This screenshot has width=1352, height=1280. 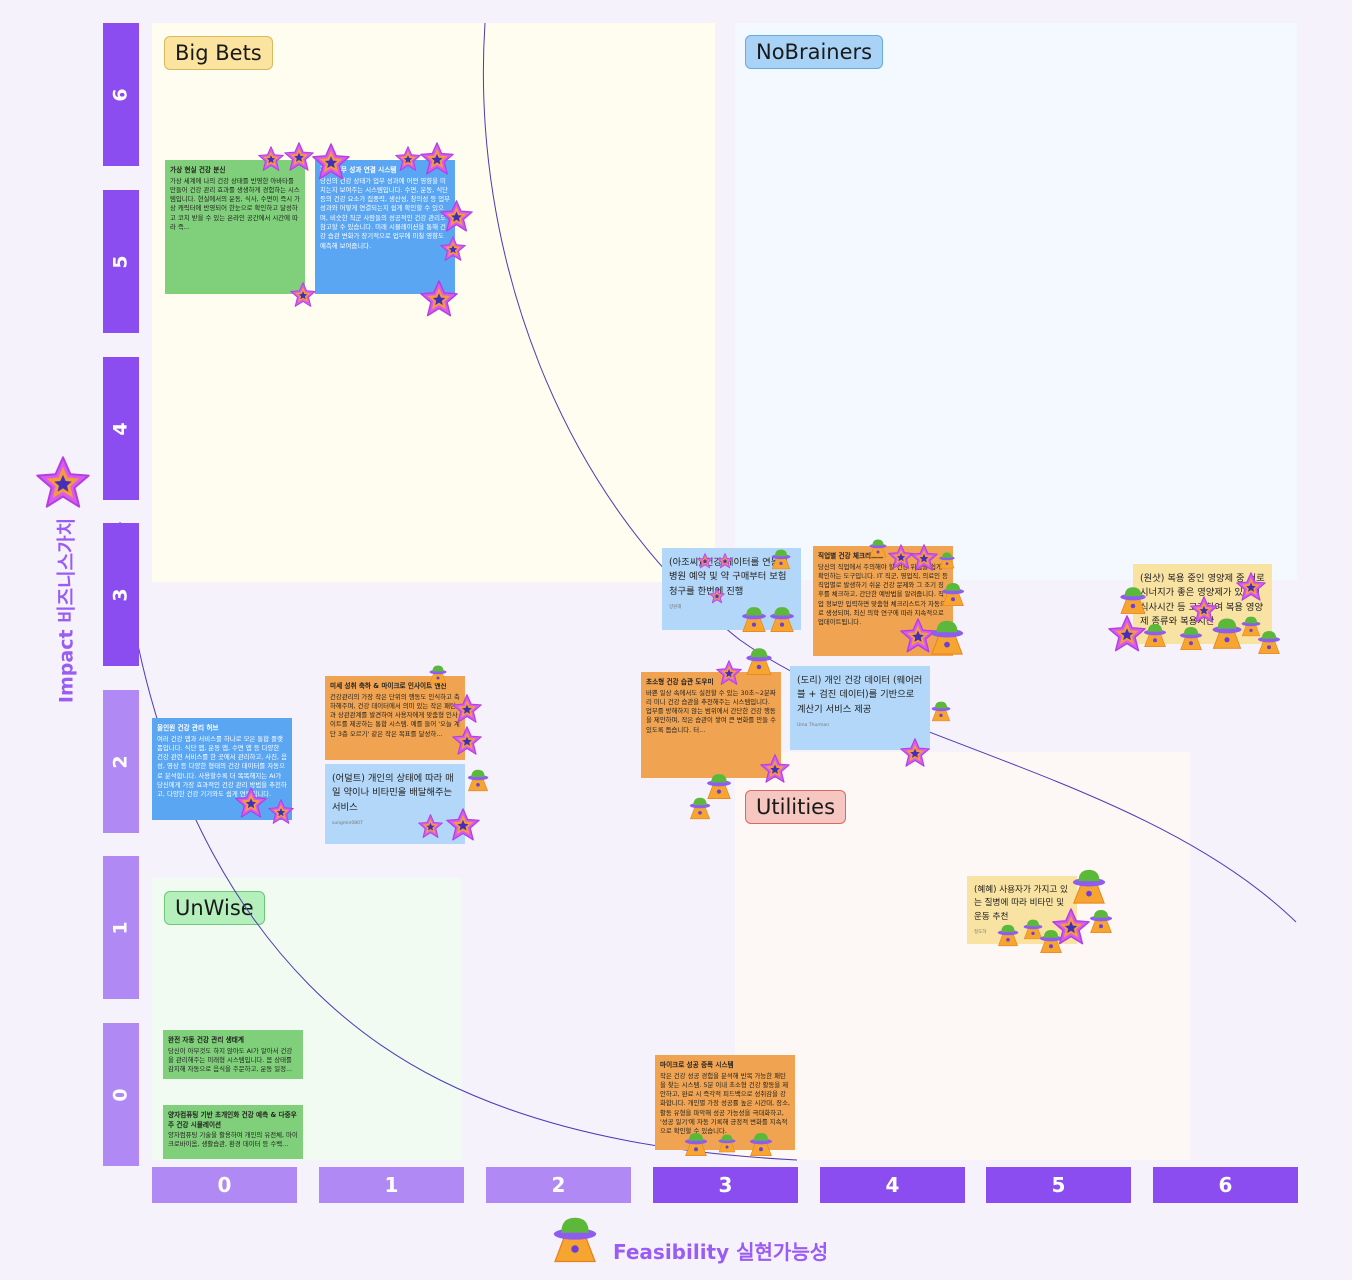 I want to click on utilities-label: Utilities, so click(x=796, y=807).